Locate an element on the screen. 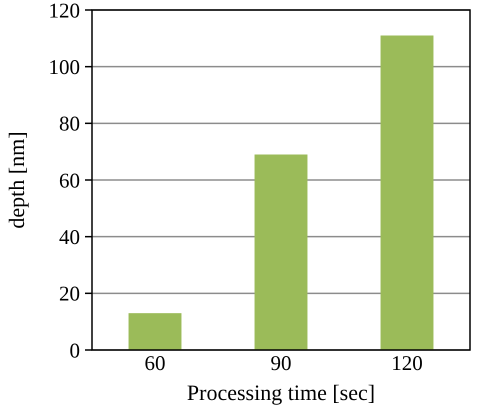  x-tick-label: 120 is located at coordinates (407, 363).